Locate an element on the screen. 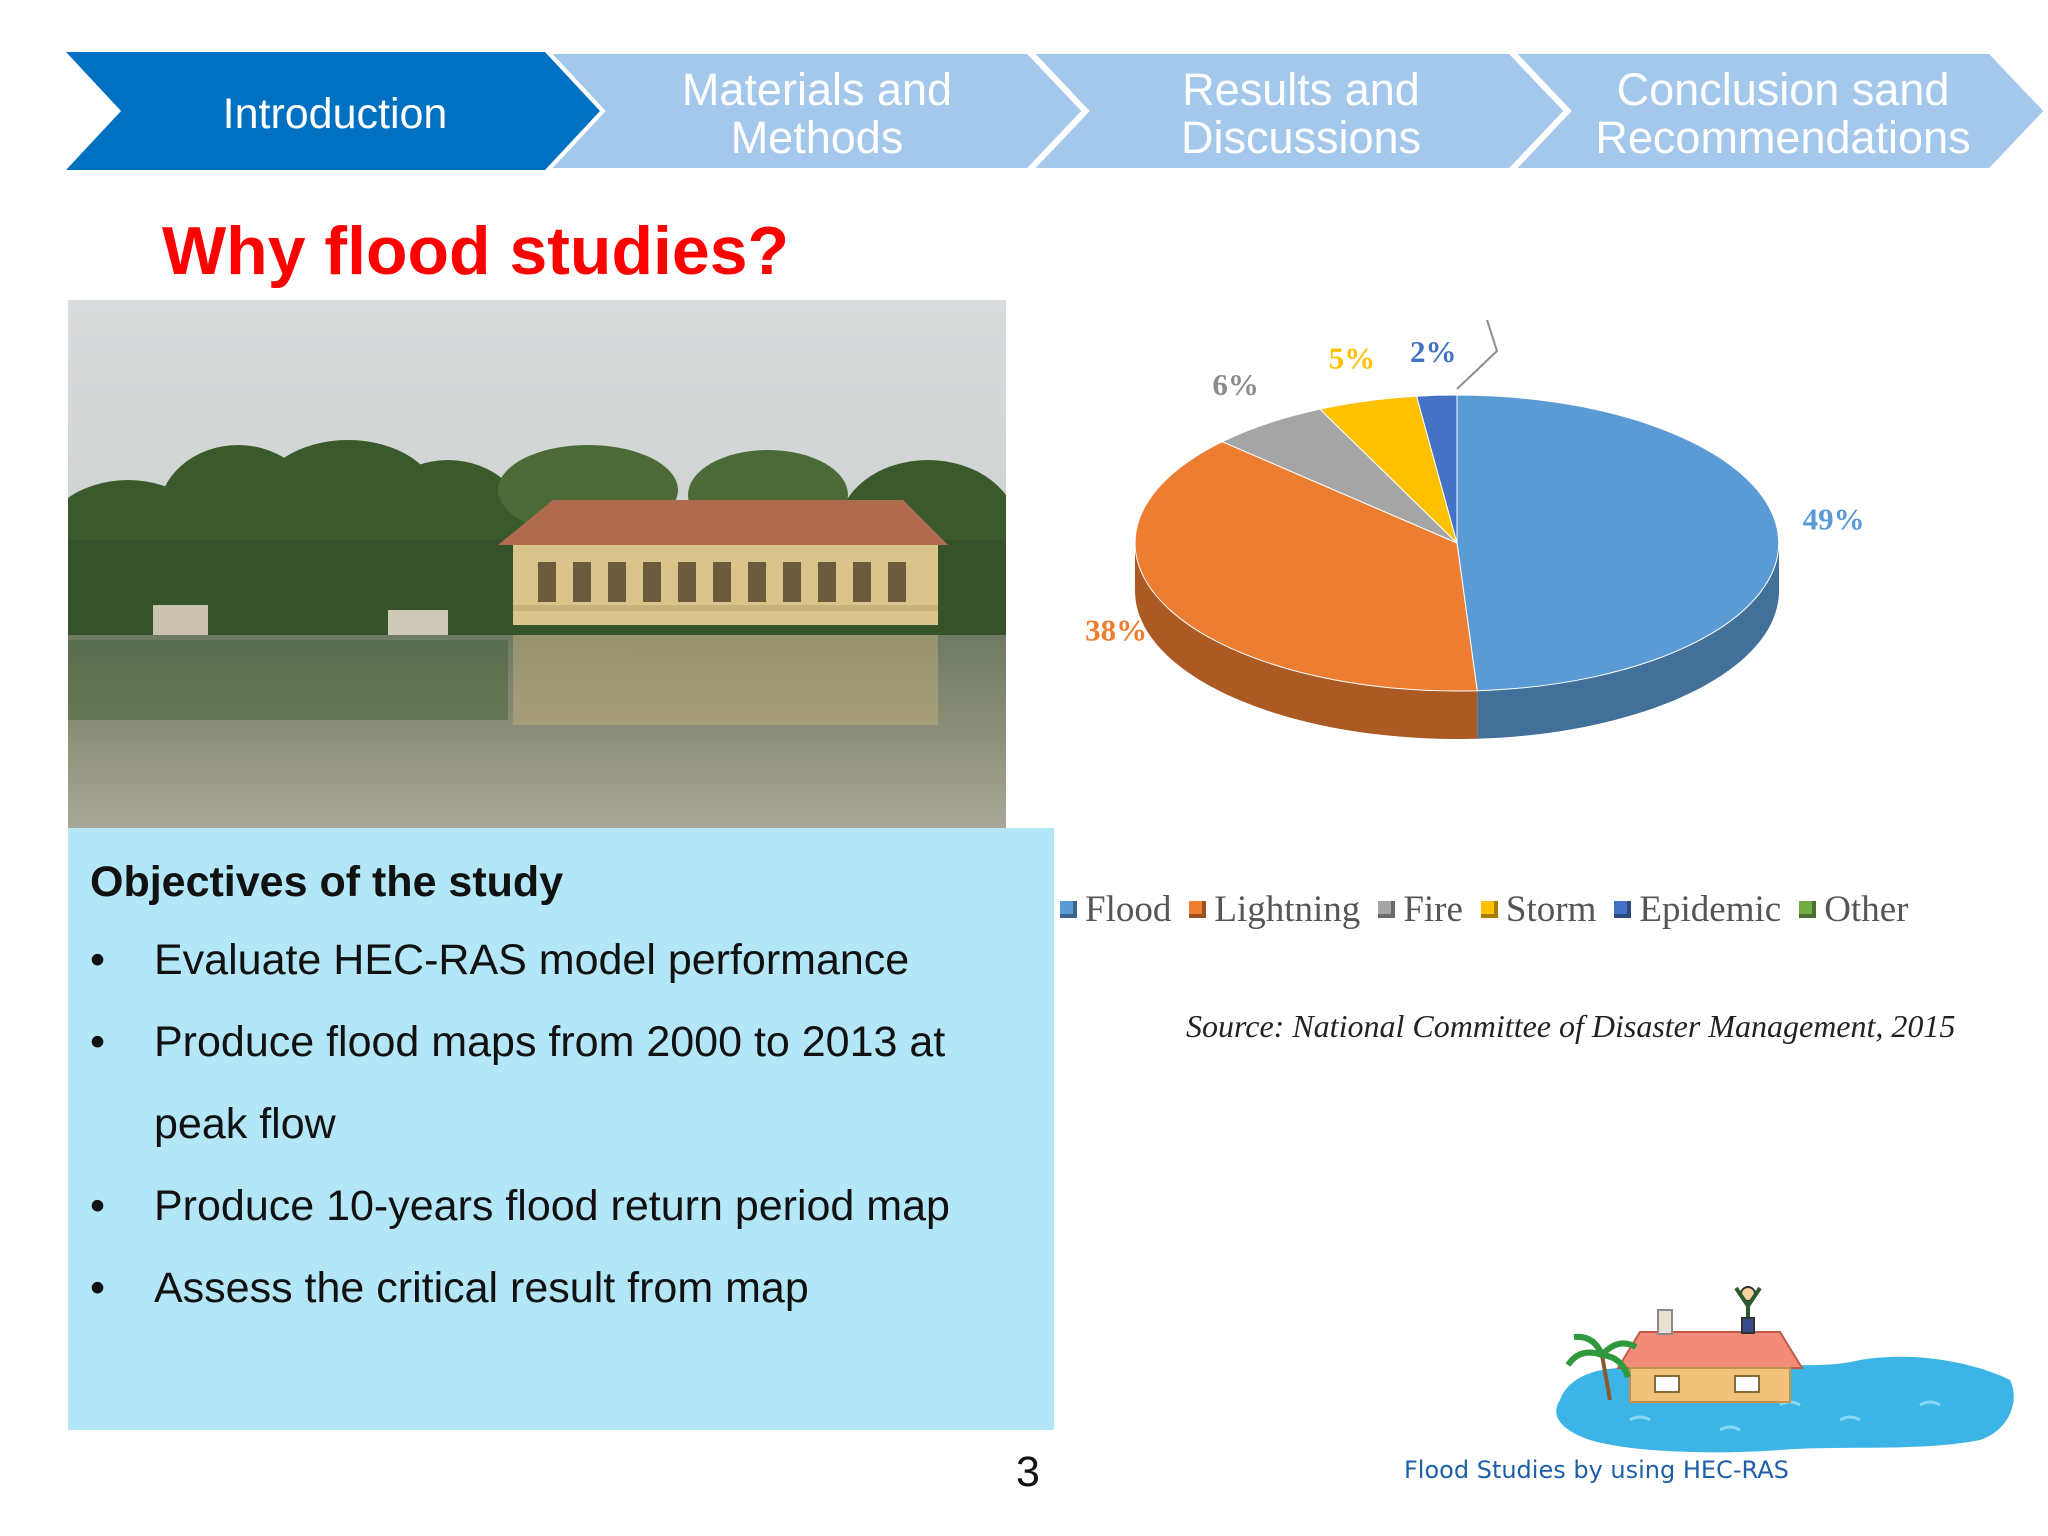 Image resolution: width=2048 pixels, height=1536 pixels. objectives-heading: Objectives of the study is located at coordinates (327, 882).